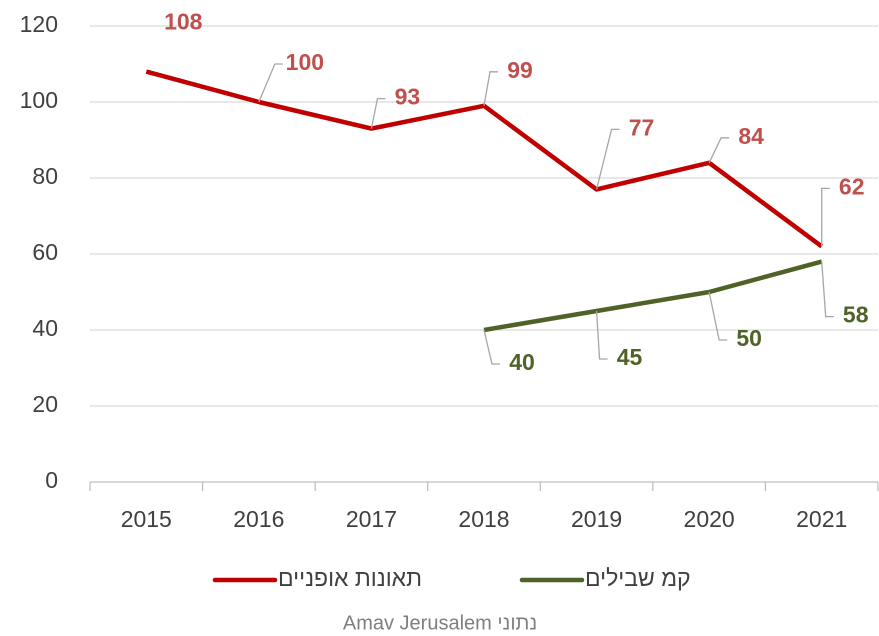 This screenshot has height=636, width=879. What do you see at coordinates (630, 357) in the screenshot?
I see `data-label: 45` at bounding box center [630, 357].